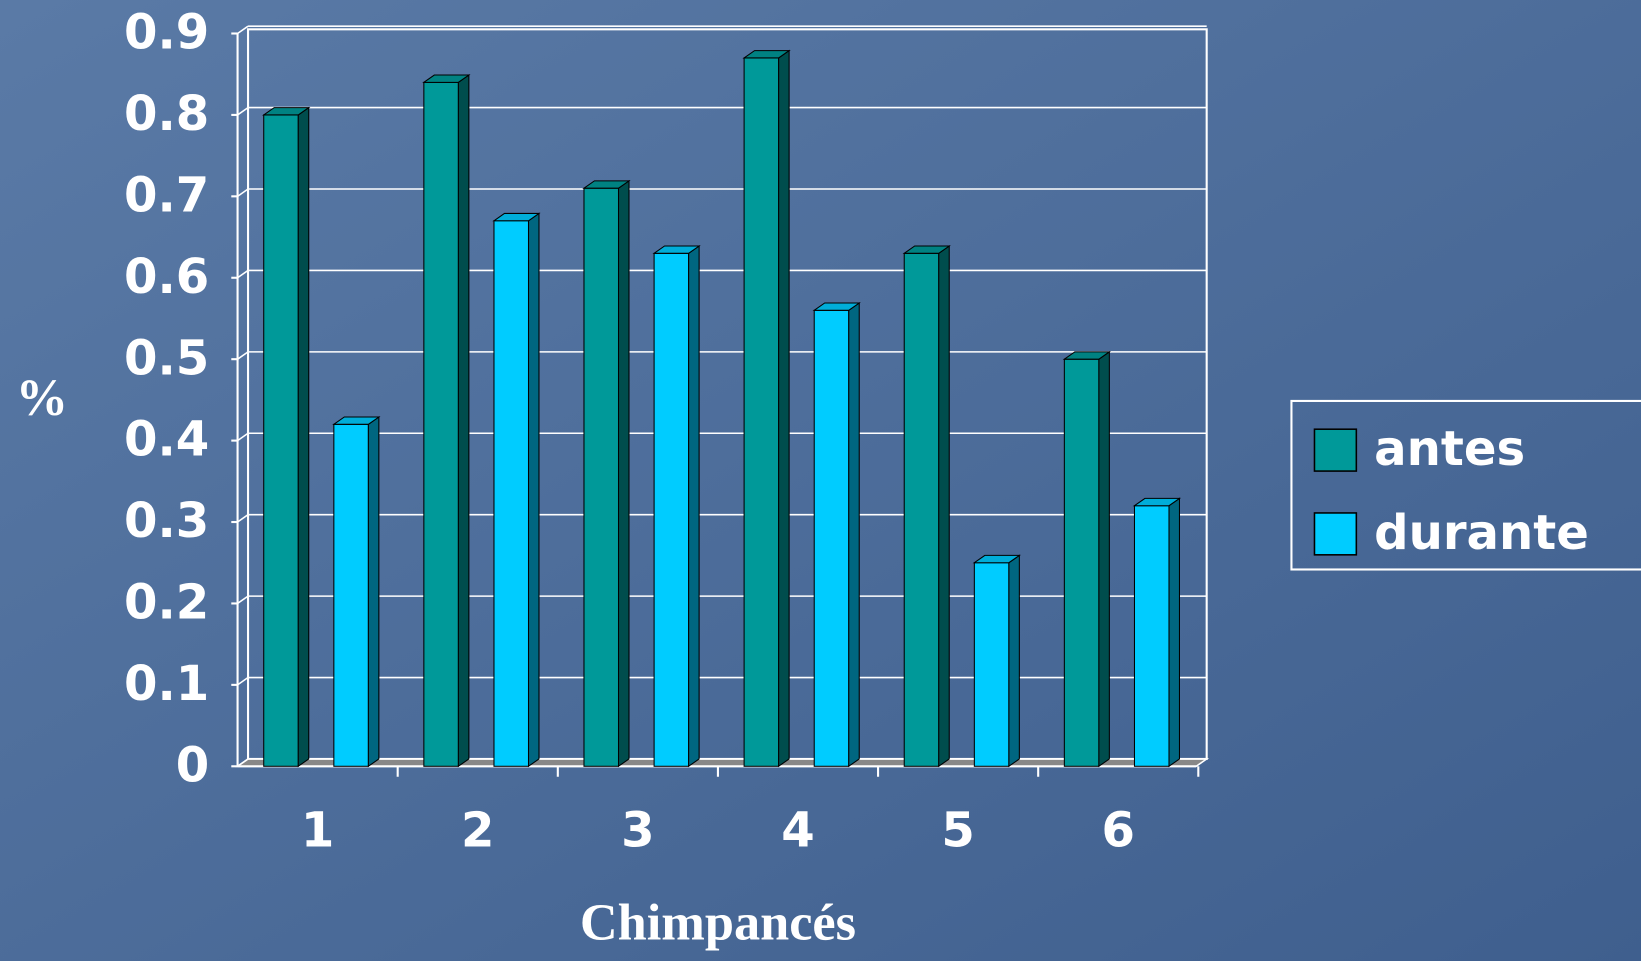 The width and height of the screenshot is (1641, 961). Describe the element at coordinates (722, 763) in the screenshot. I see `floor` at that location.